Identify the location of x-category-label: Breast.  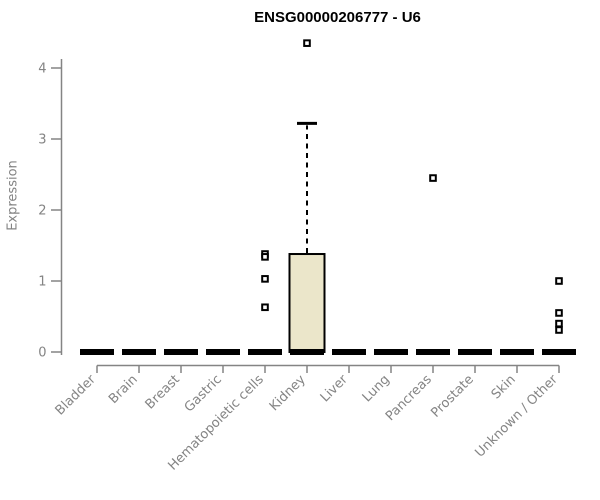
(163, 392).